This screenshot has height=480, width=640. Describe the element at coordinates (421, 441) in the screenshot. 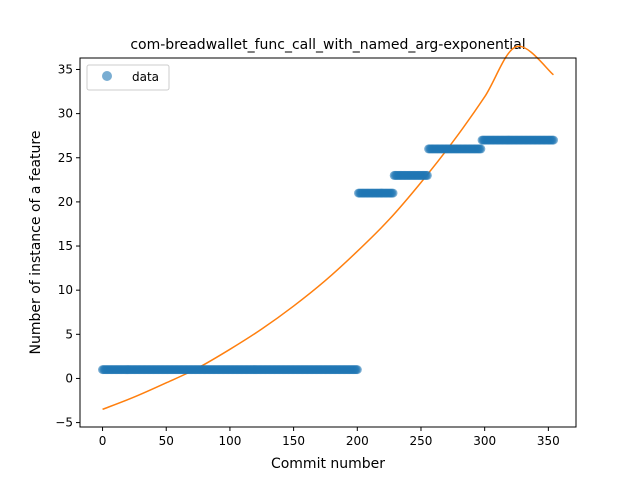

I see `x-tick-label: 250` at that location.